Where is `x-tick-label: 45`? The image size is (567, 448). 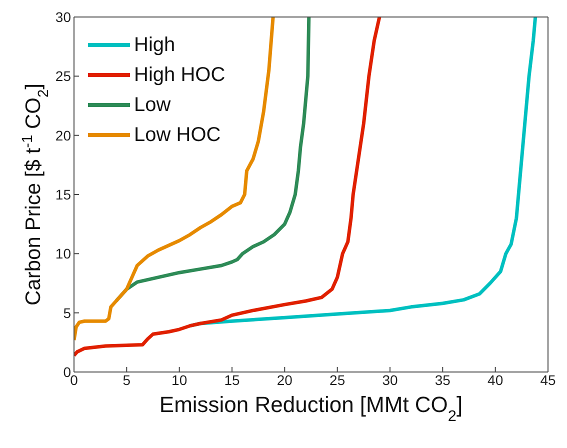
x-tick-label: 45 is located at coordinates (548, 380).